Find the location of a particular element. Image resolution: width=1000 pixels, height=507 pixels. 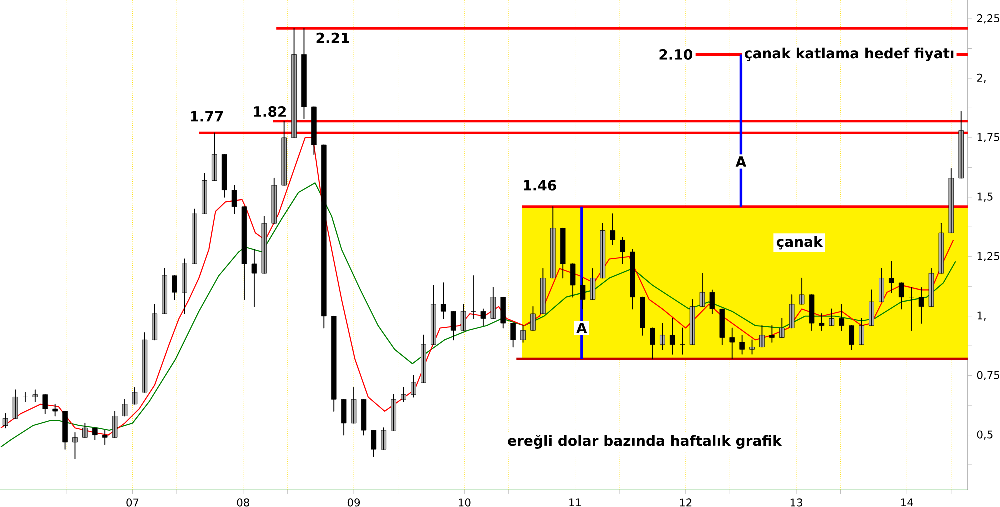

annotation: ereğli dolar bazında haftalık grafik is located at coordinates (645, 441).